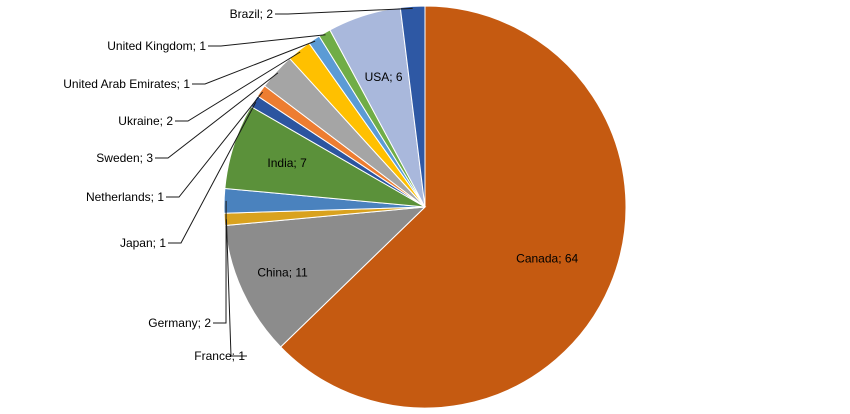 Image resolution: width=850 pixels, height=414 pixels. I want to click on leader-line-united-kingdom, so click(267, 40).